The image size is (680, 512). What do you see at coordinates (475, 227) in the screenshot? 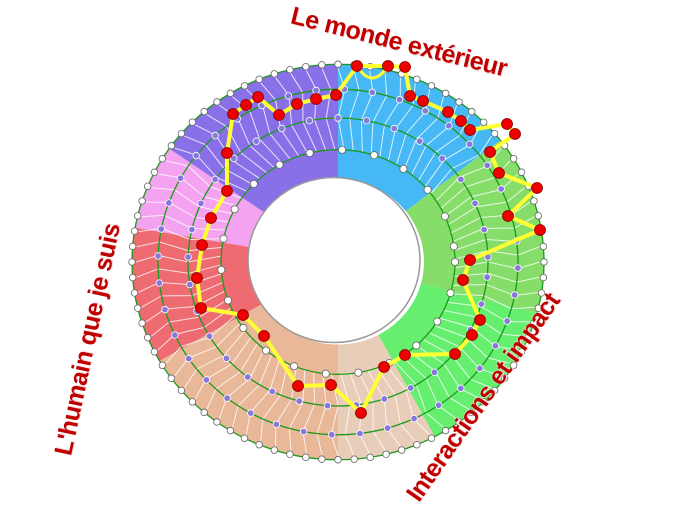
I see `sector-light-green` at bounding box center [475, 227].